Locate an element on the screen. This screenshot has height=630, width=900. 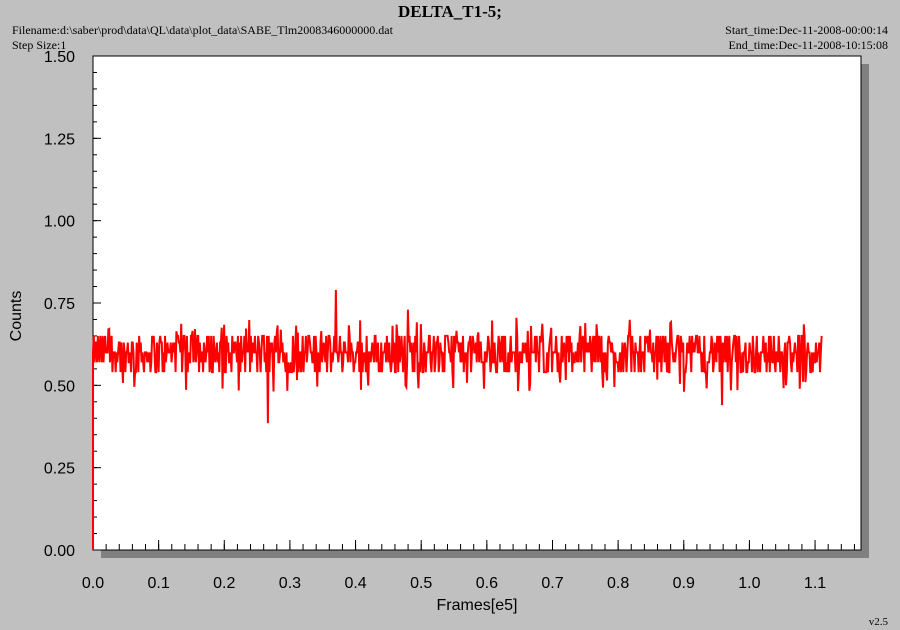
start-time-label: Start_time:Dec-11-2008-00:00:14 is located at coordinates (806, 30).